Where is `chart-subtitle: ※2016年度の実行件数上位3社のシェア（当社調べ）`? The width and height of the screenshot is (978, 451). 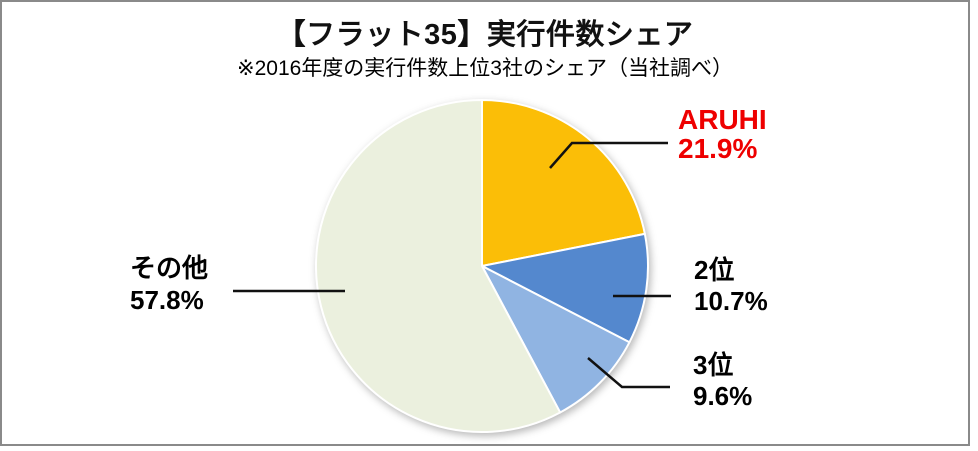
chart-subtitle: ※2016年度の実行件数上位3社のシェア（当社調べ） is located at coordinates (485, 68).